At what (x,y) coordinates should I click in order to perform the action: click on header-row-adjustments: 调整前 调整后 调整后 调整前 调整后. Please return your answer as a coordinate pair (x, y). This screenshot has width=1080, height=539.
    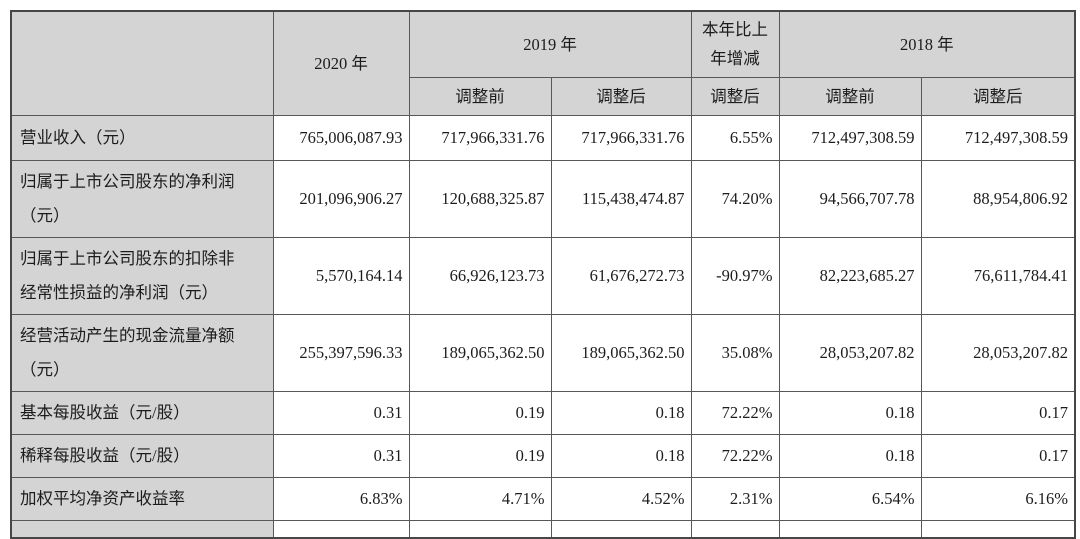
    Looking at the image, I should click on (543, 96).